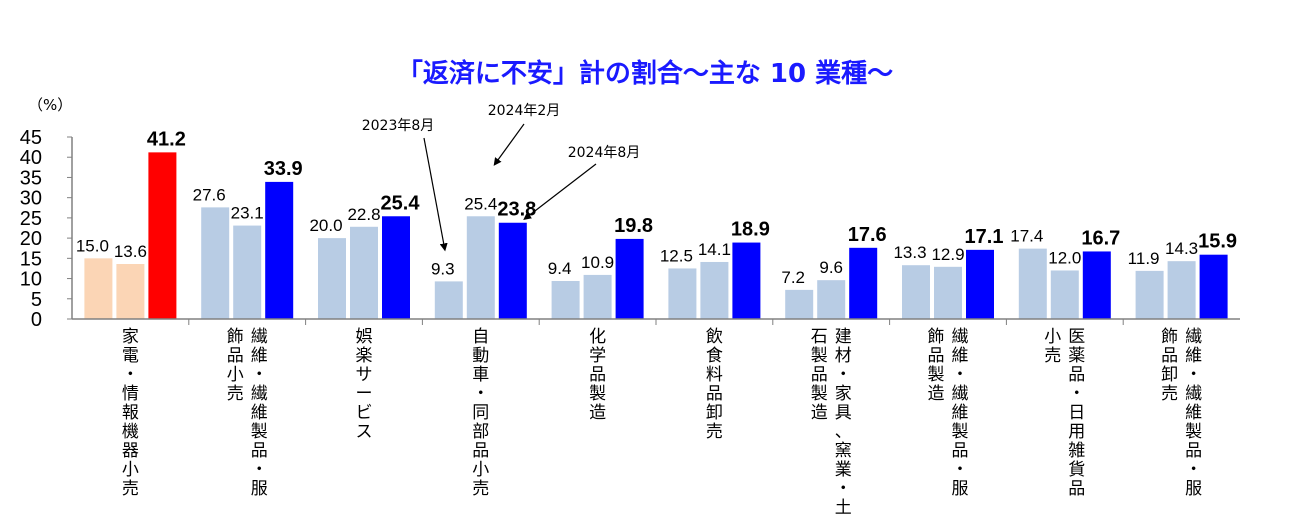 The width and height of the screenshot is (1289, 532). Describe the element at coordinates (1144, 258) in the screenshot. I see `data-label-s1-9: 11.9` at that location.